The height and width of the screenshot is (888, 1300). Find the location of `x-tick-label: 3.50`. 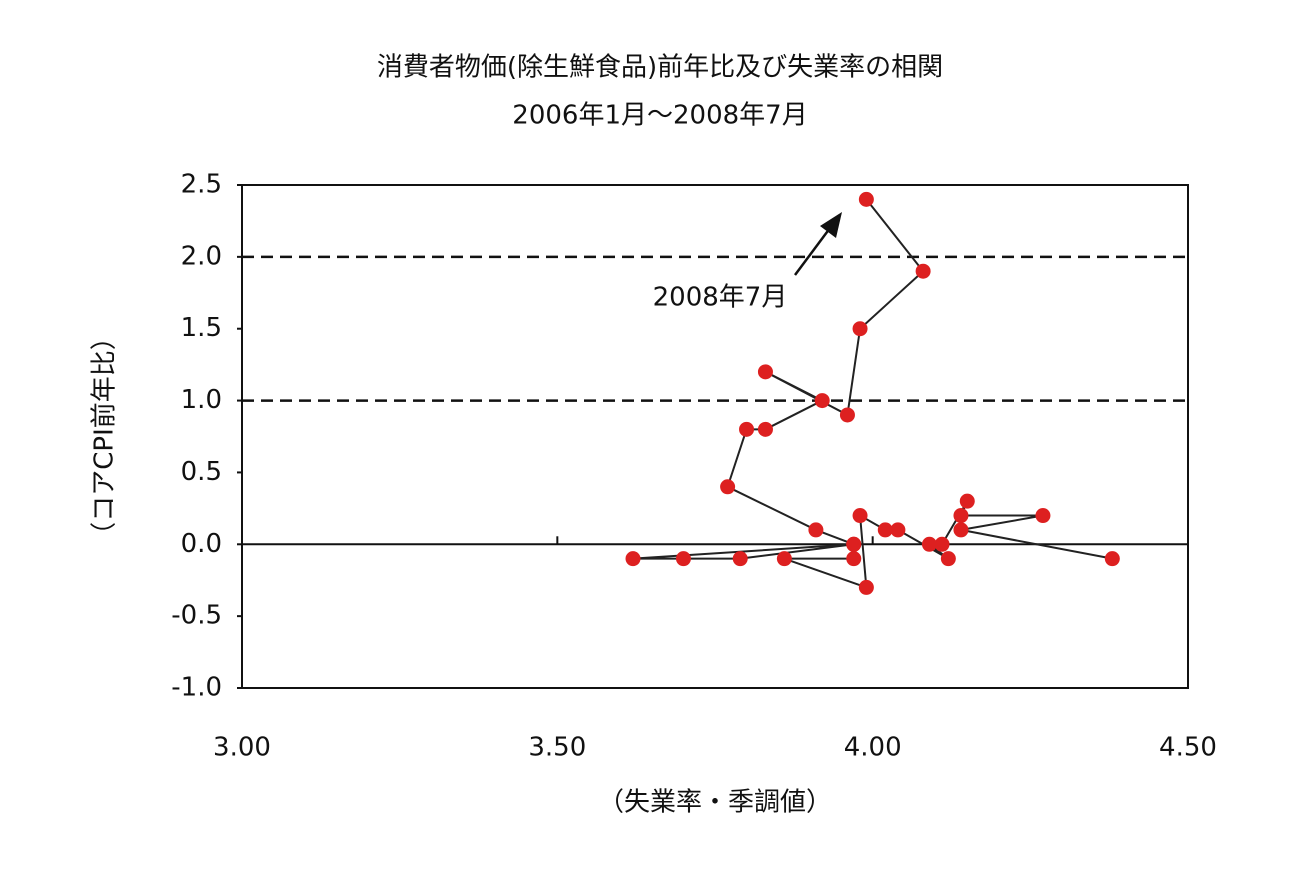

x-tick-label: 3.50 is located at coordinates (557, 748).